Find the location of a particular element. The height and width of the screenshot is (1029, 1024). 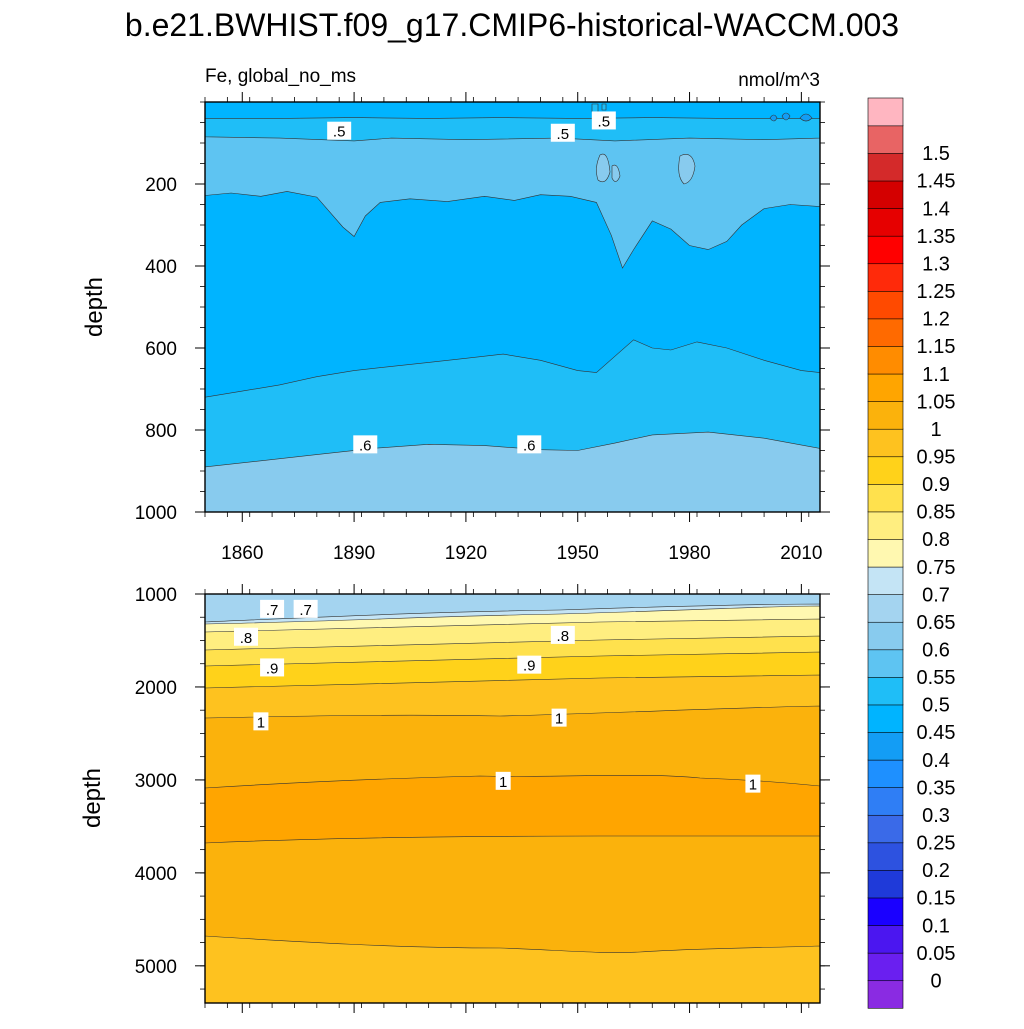

colorbar-level-label: 0.7 is located at coordinates (936, 595).